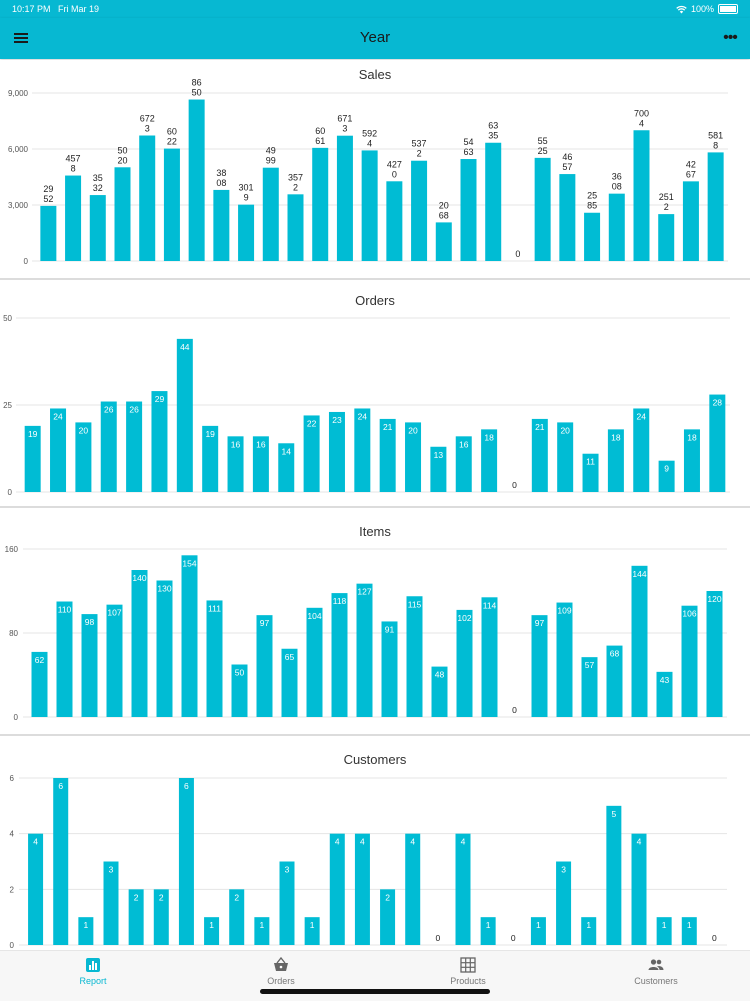 The width and height of the screenshot is (750, 1001). I want to click on hamburger-menu-icon, so click(21, 38).